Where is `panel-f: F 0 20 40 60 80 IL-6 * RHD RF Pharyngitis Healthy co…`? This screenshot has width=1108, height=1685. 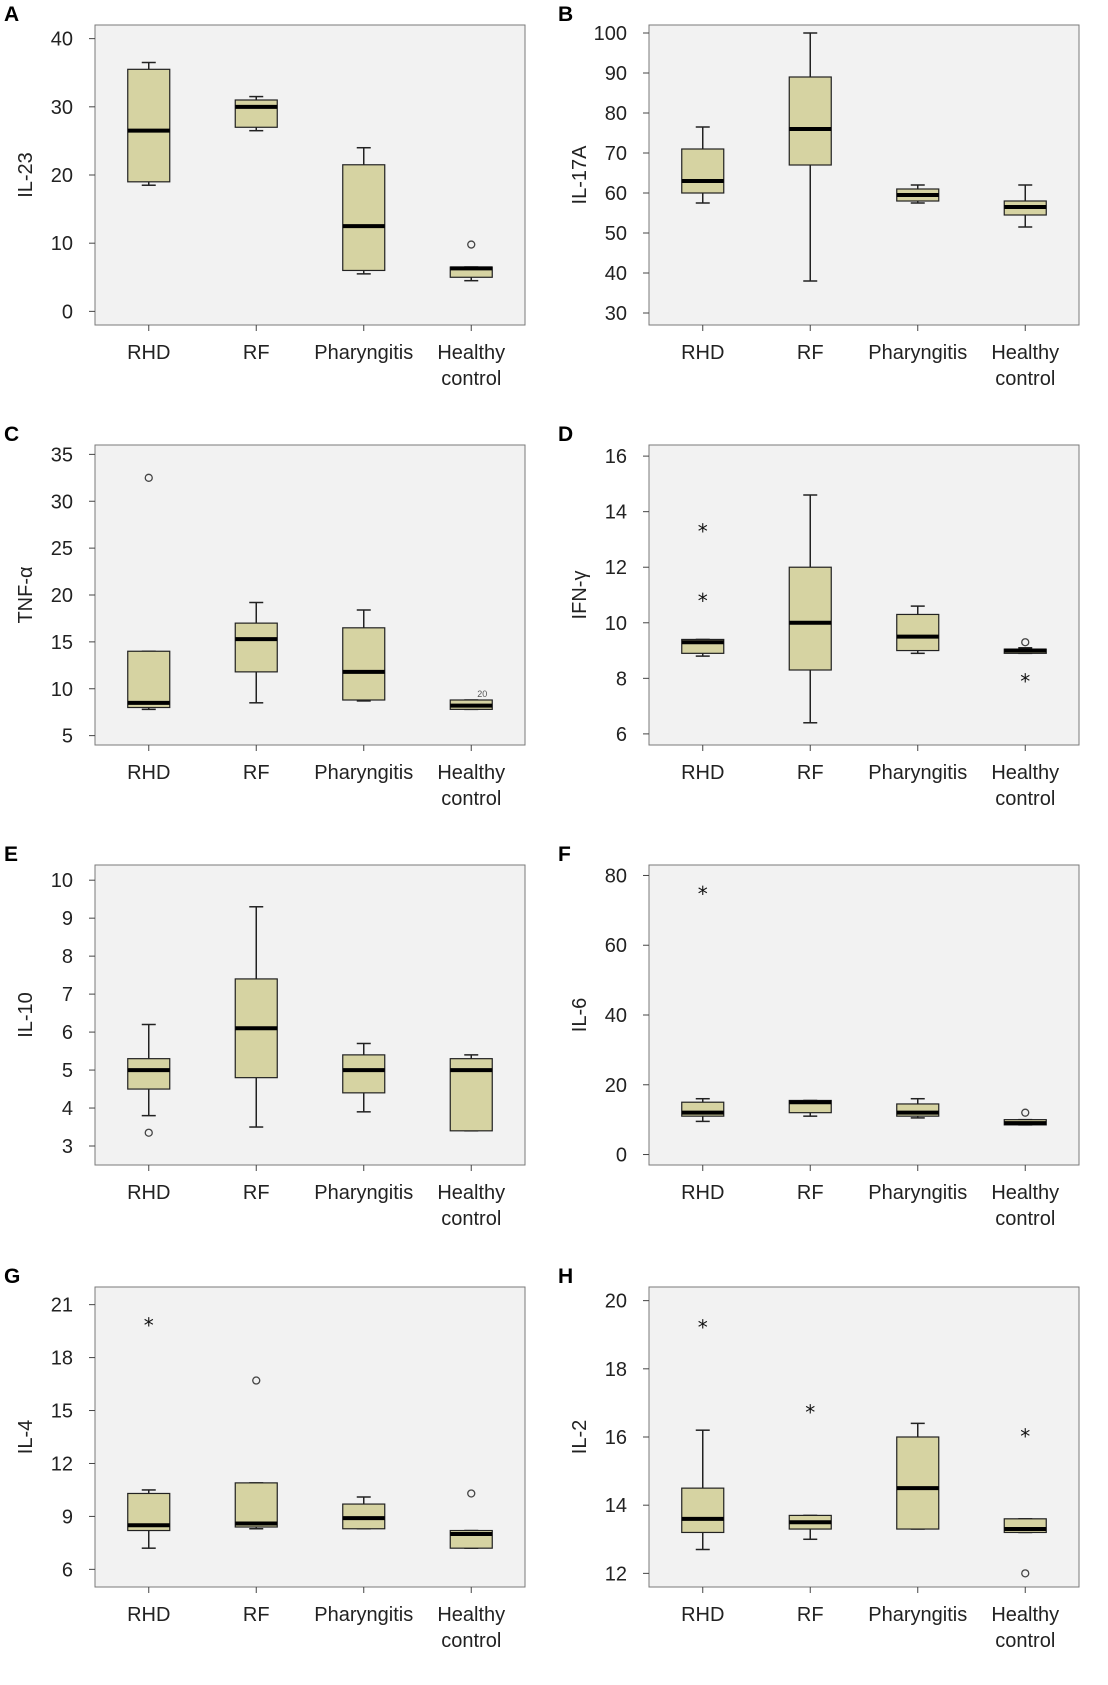 panel-f: F 0 20 40 60 80 IL-6 * RHD RF Pharyngitis Healthy co… is located at coordinates (831, 1050).